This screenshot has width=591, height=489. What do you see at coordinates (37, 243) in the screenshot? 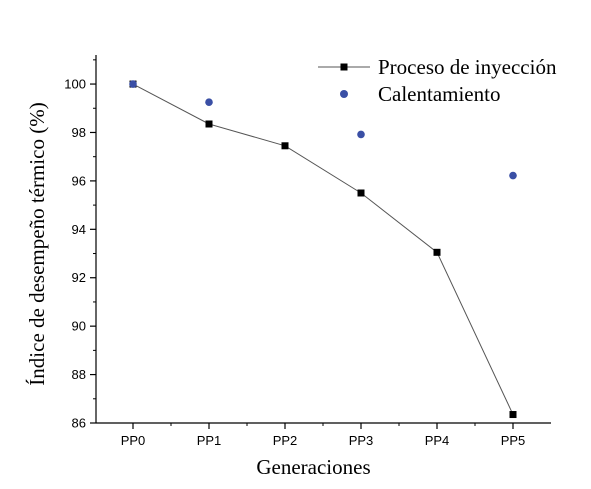
I see `y-axis-label: Índice de desempeño térmico (%)` at bounding box center [37, 243].